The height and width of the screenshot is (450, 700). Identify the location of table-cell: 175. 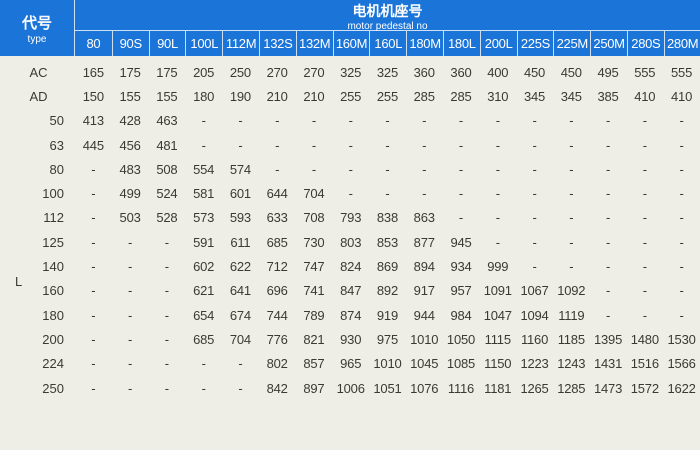
(130, 72).